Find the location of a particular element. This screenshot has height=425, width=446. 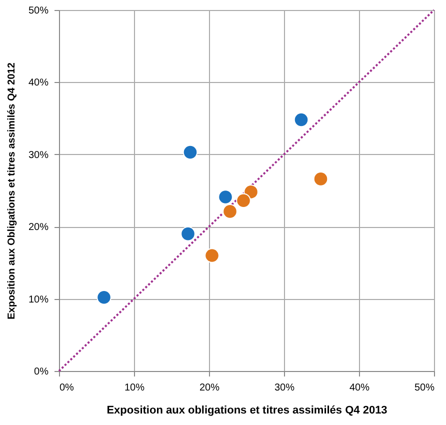

x-tick-label: 40% is located at coordinates (359, 388).